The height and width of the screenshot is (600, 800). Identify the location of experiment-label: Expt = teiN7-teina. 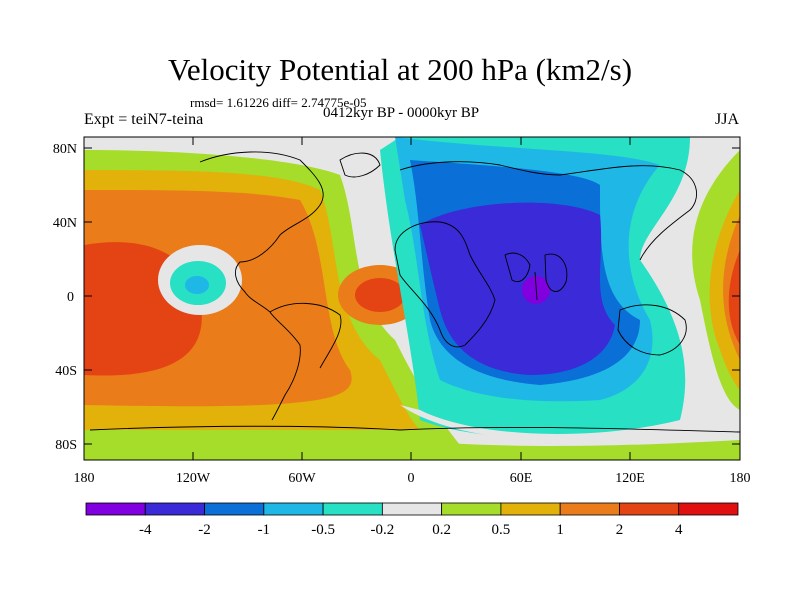
(144, 119).